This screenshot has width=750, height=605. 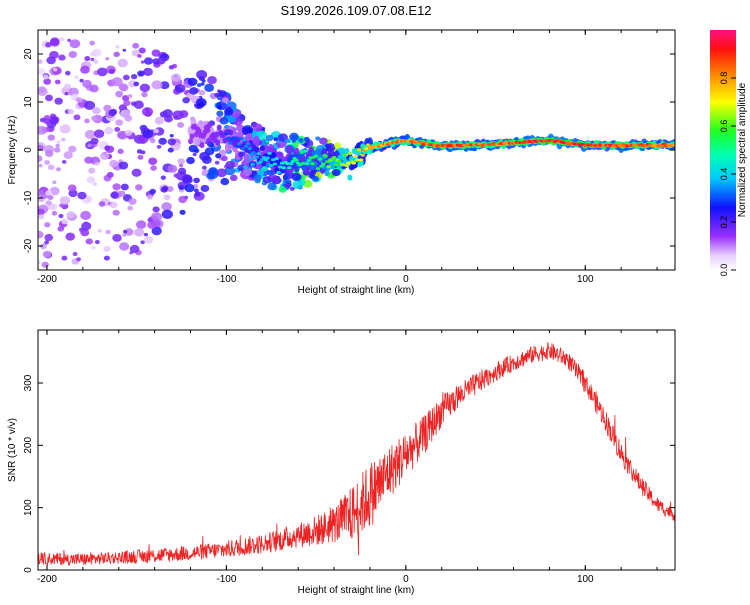 I want to click on colorbar-label: Normalized spectral amplitude, so click(x=742, y=149).